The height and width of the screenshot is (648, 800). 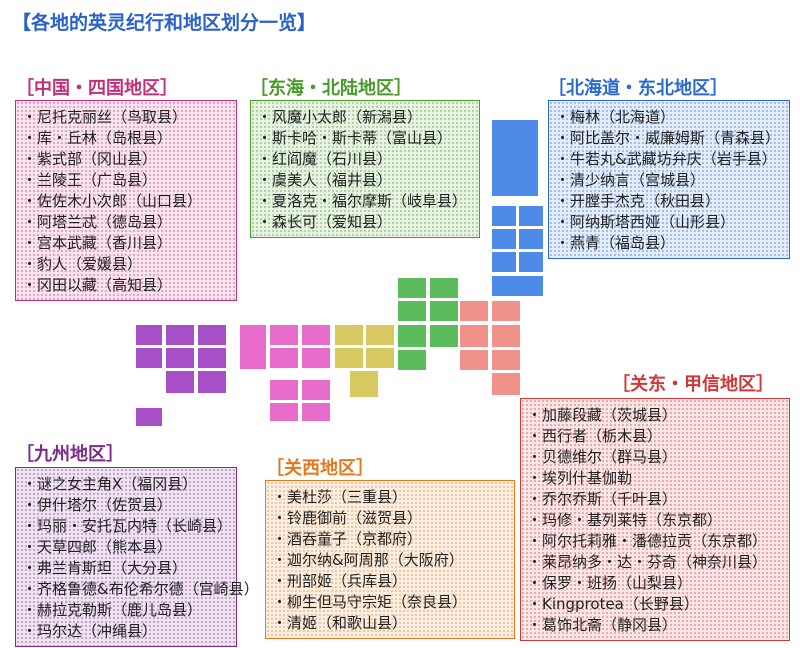 What do you see at coordinates (181, 375) in the screenshot?
I see `kyushu-blocks` at bounding box center [181, 375].